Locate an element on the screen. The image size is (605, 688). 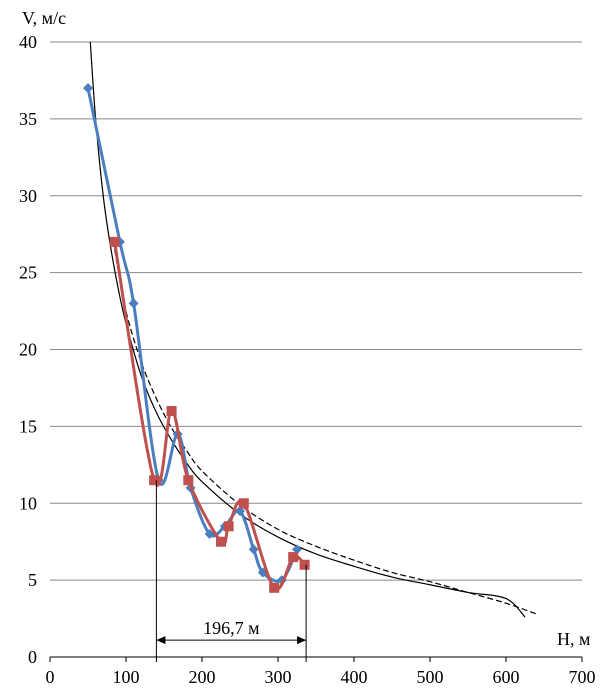
x-tick-labels: 0 100 200 300 400 500 600 700 is located at coordinates (321, 672).